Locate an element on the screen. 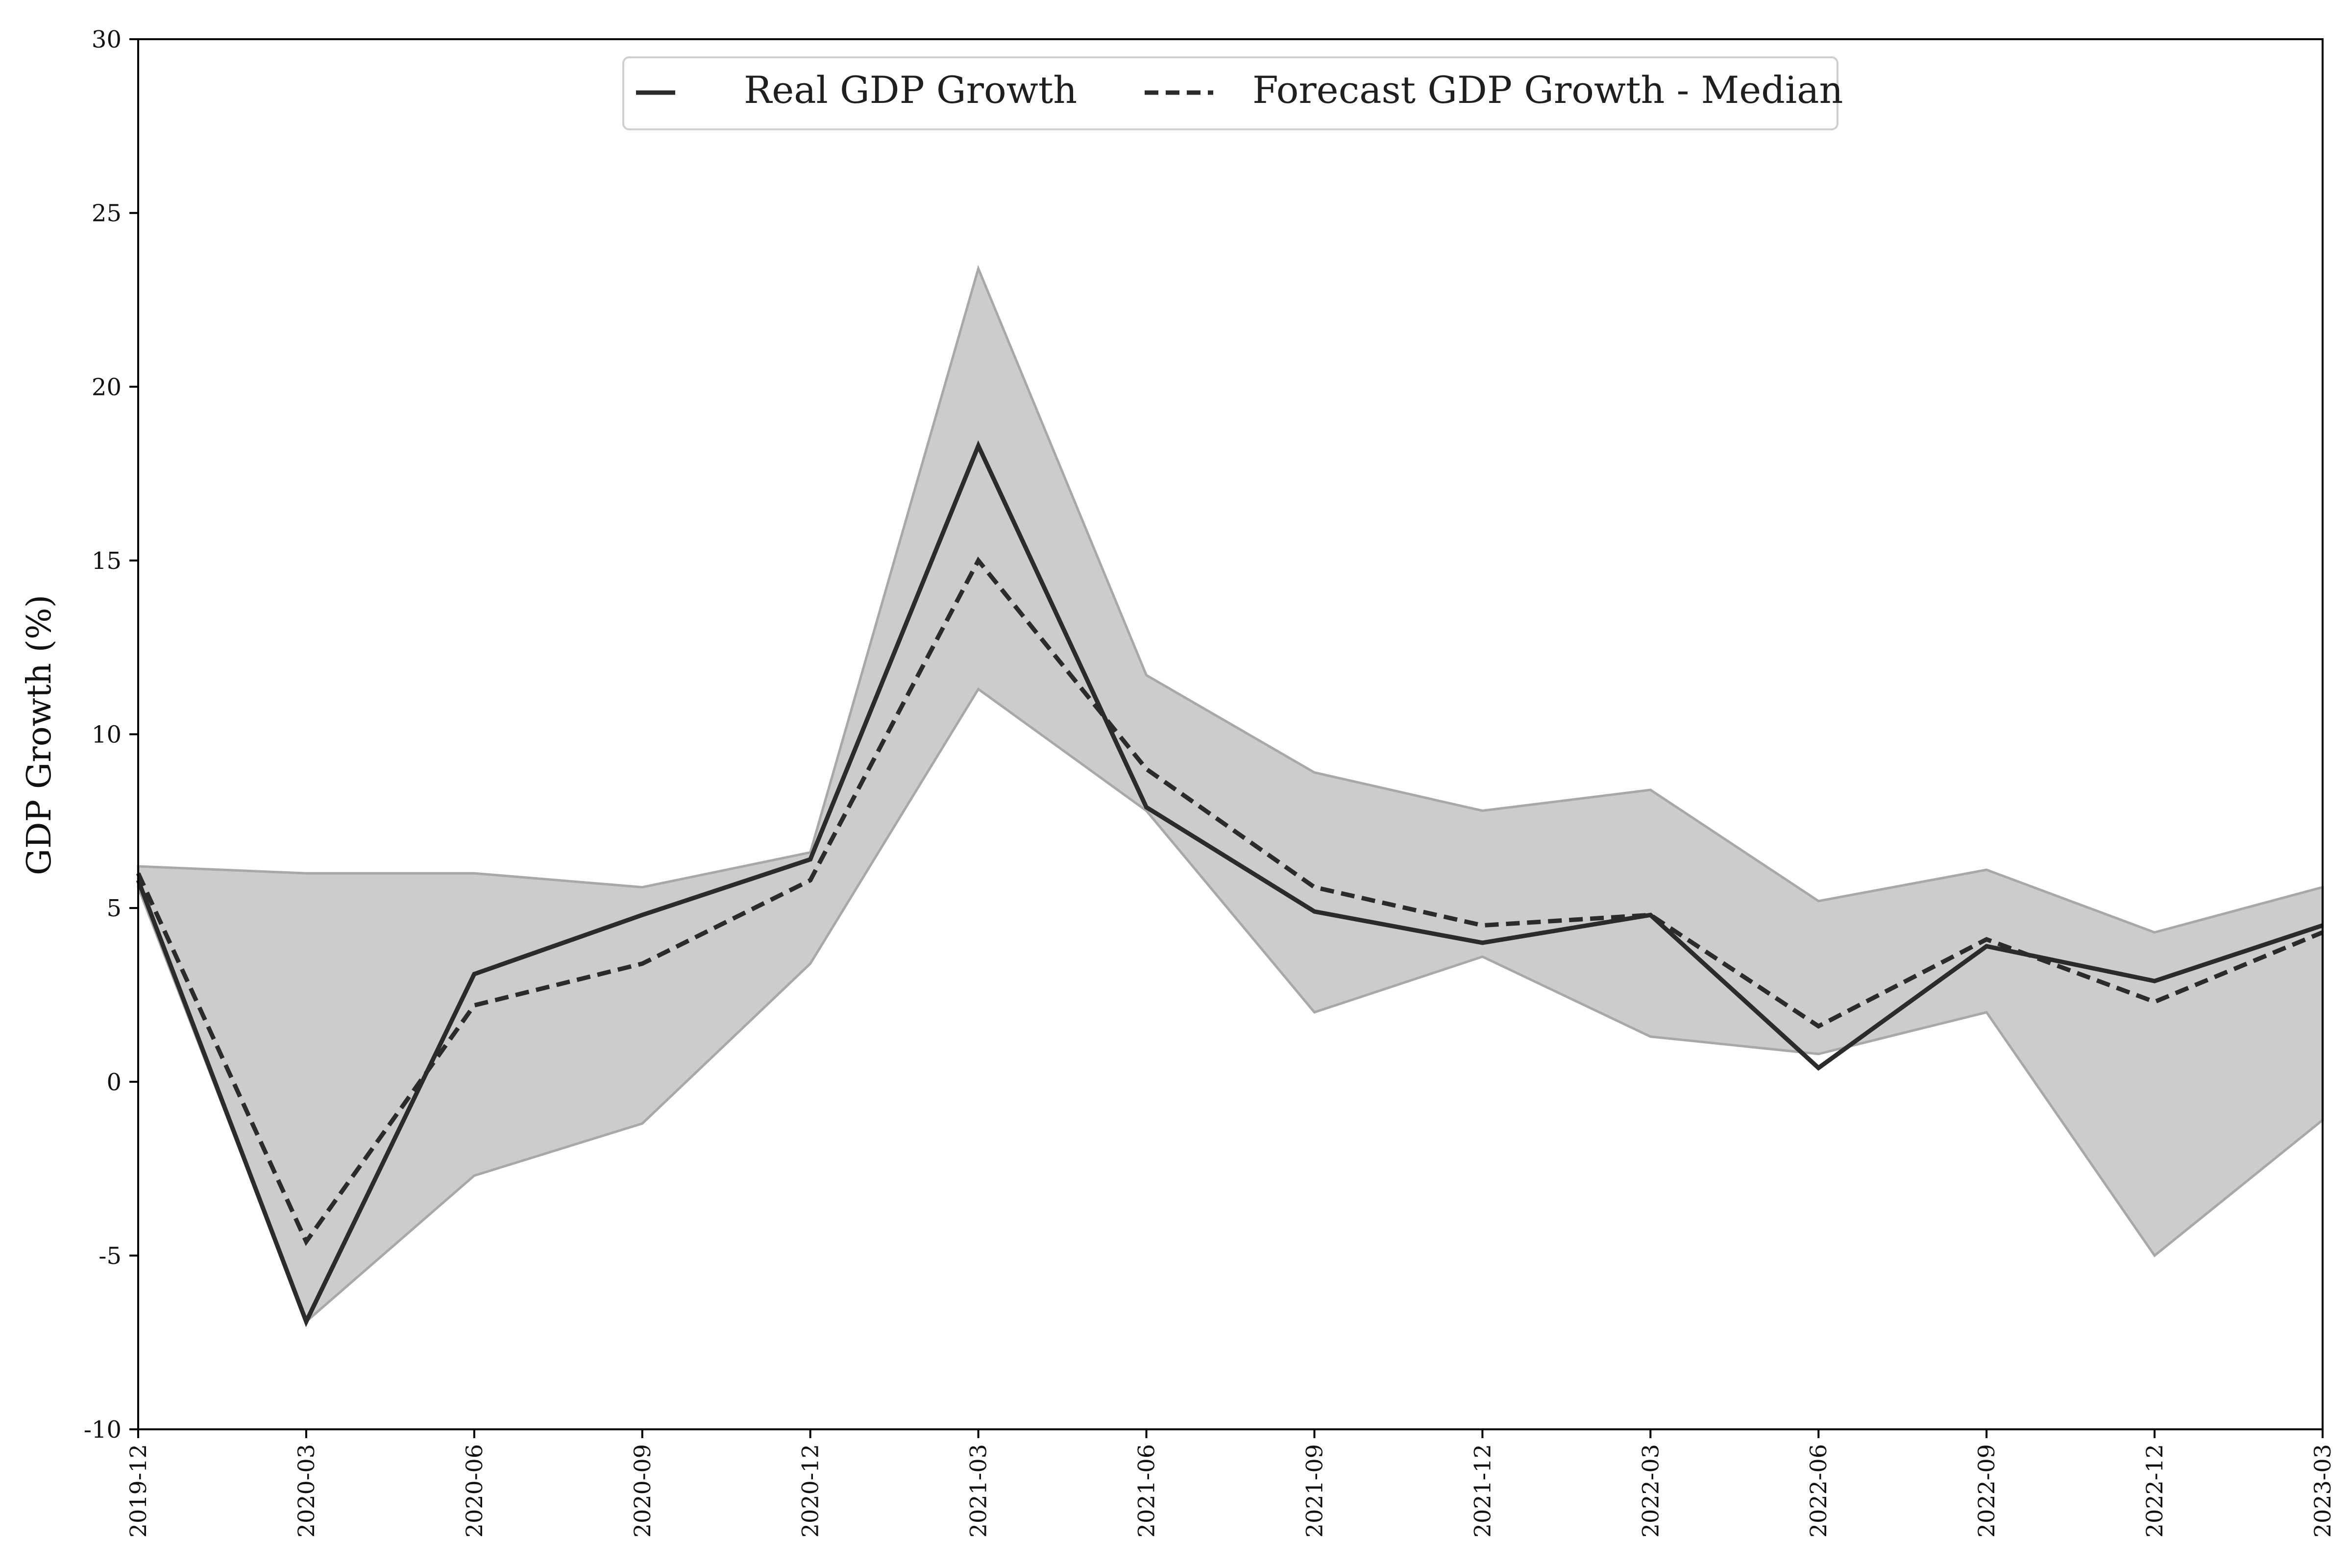 The image size is (2352, 1568). legend-label-real-gdp-growth: Real GDP Growth is located at coordinates (910, 90).